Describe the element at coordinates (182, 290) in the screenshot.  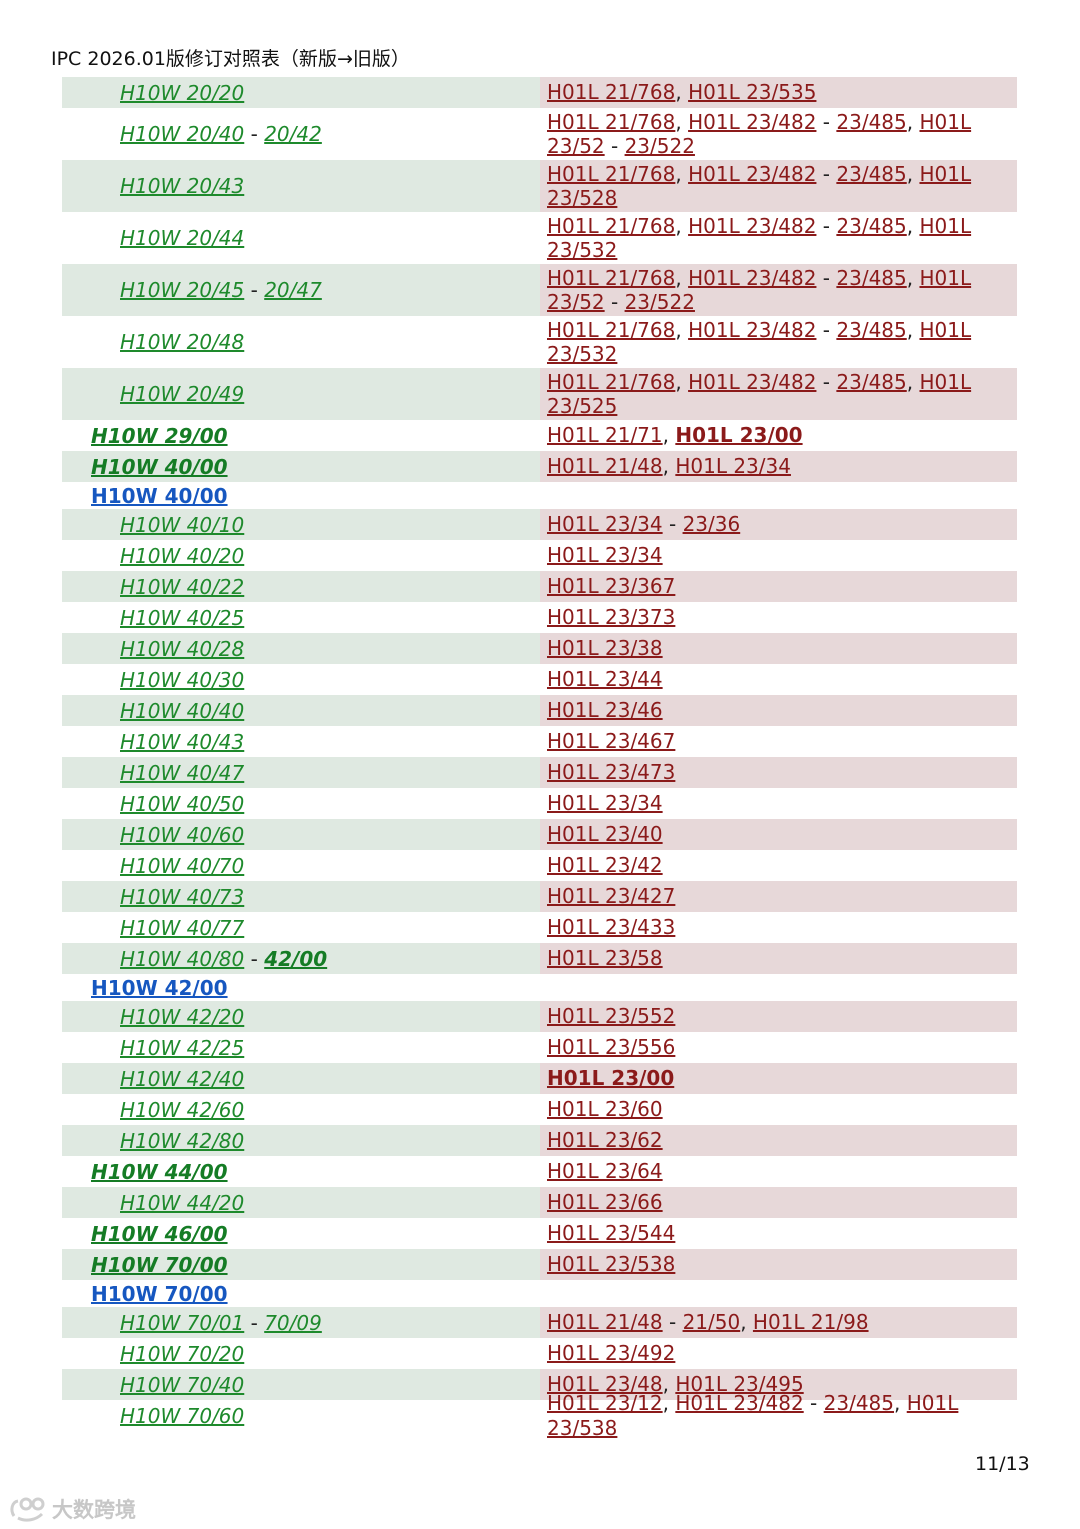
I see `new-code-link: H10W 20/45` at that location.